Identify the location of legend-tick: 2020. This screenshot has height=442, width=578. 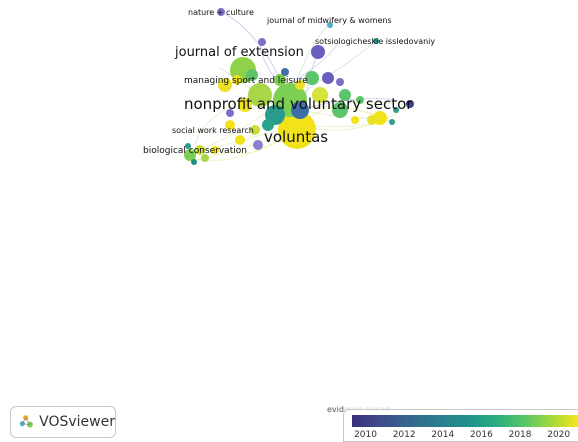
(559, 435).